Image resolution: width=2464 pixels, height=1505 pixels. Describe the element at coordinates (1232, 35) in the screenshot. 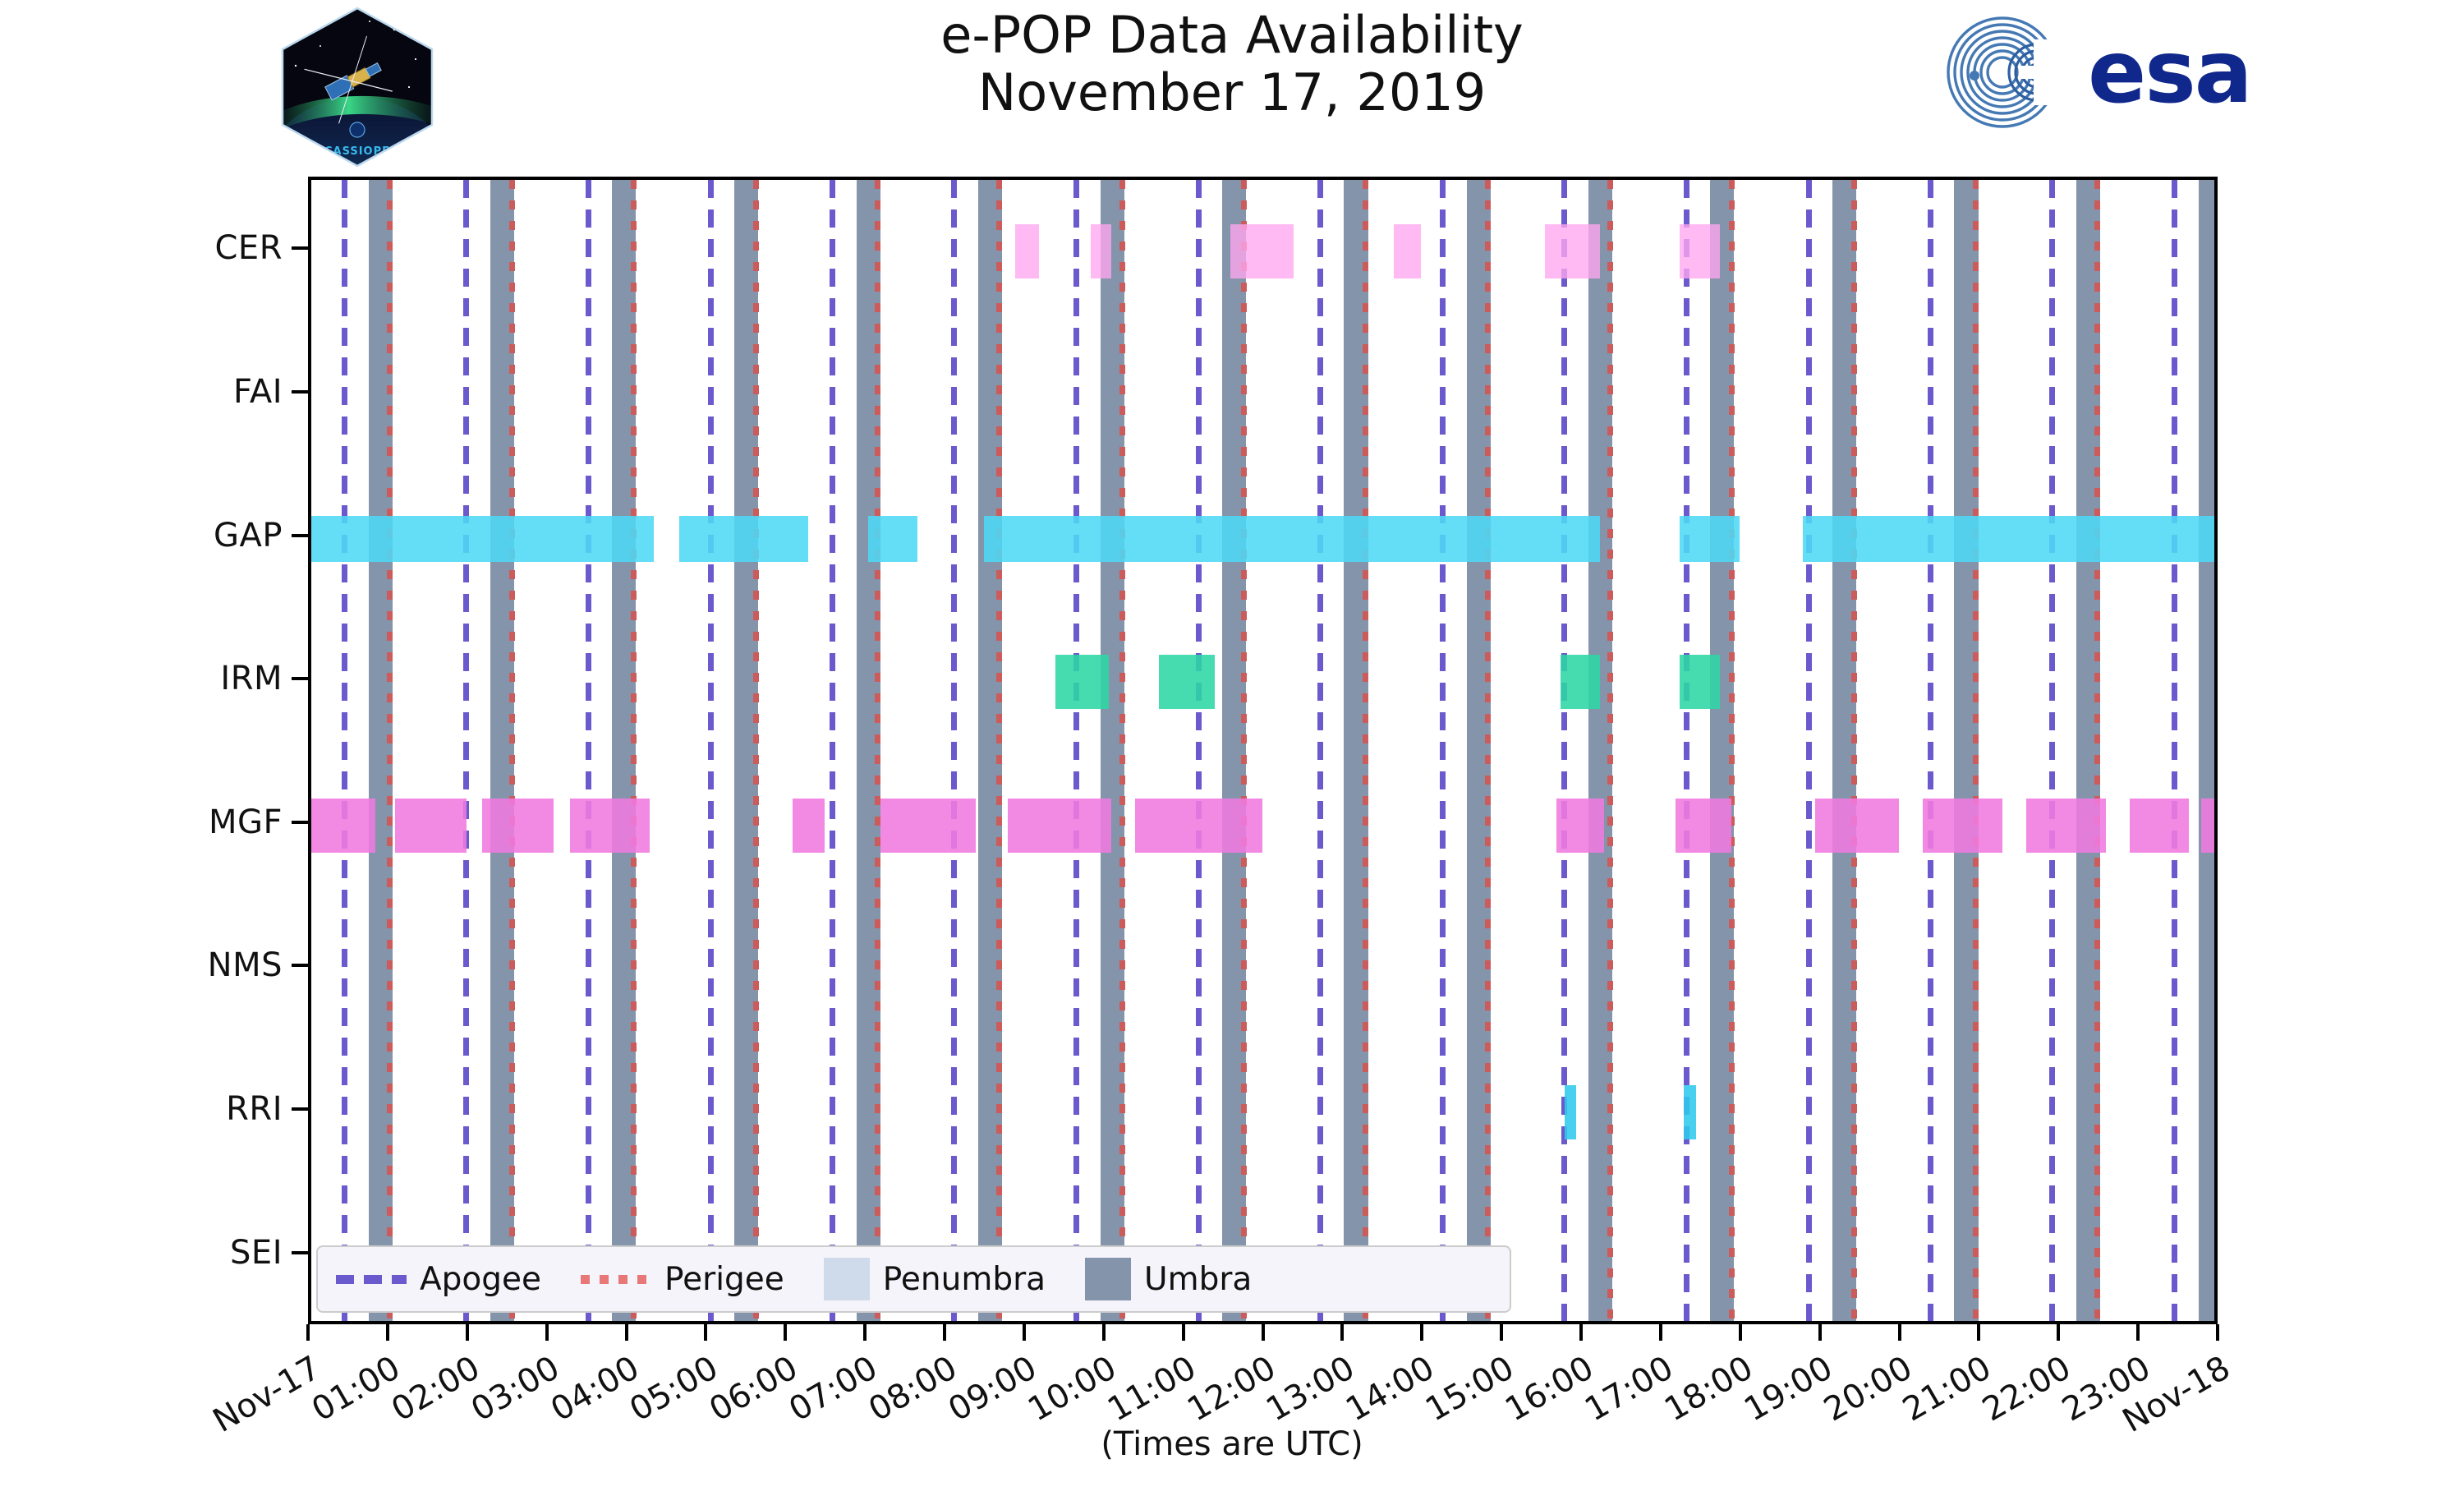

I see `title-line-1: e-POP Data Availability` at that location.